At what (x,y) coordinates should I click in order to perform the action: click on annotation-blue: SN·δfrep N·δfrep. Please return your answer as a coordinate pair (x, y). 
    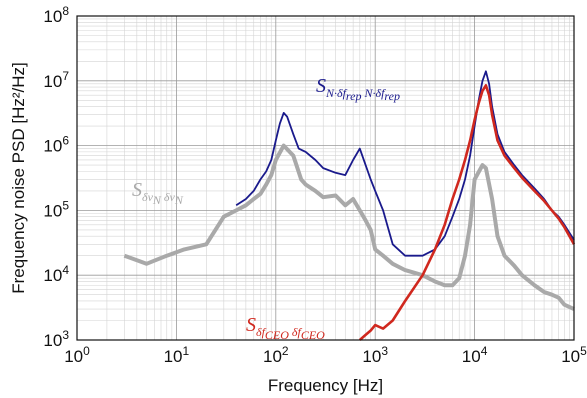
    Looking at the image, I should click on (358, 89).